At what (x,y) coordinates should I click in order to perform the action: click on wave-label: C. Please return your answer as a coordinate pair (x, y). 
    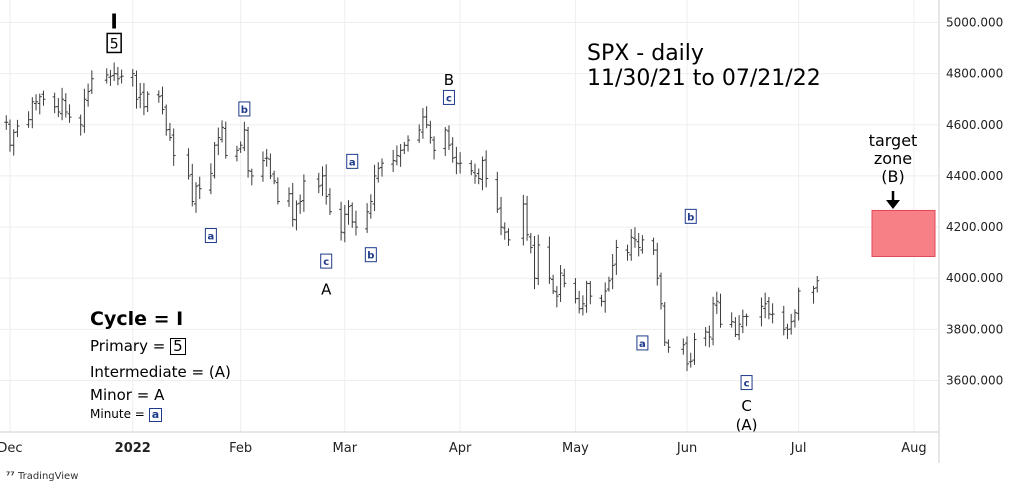
    Looking at the image, I should click on (746, 406).